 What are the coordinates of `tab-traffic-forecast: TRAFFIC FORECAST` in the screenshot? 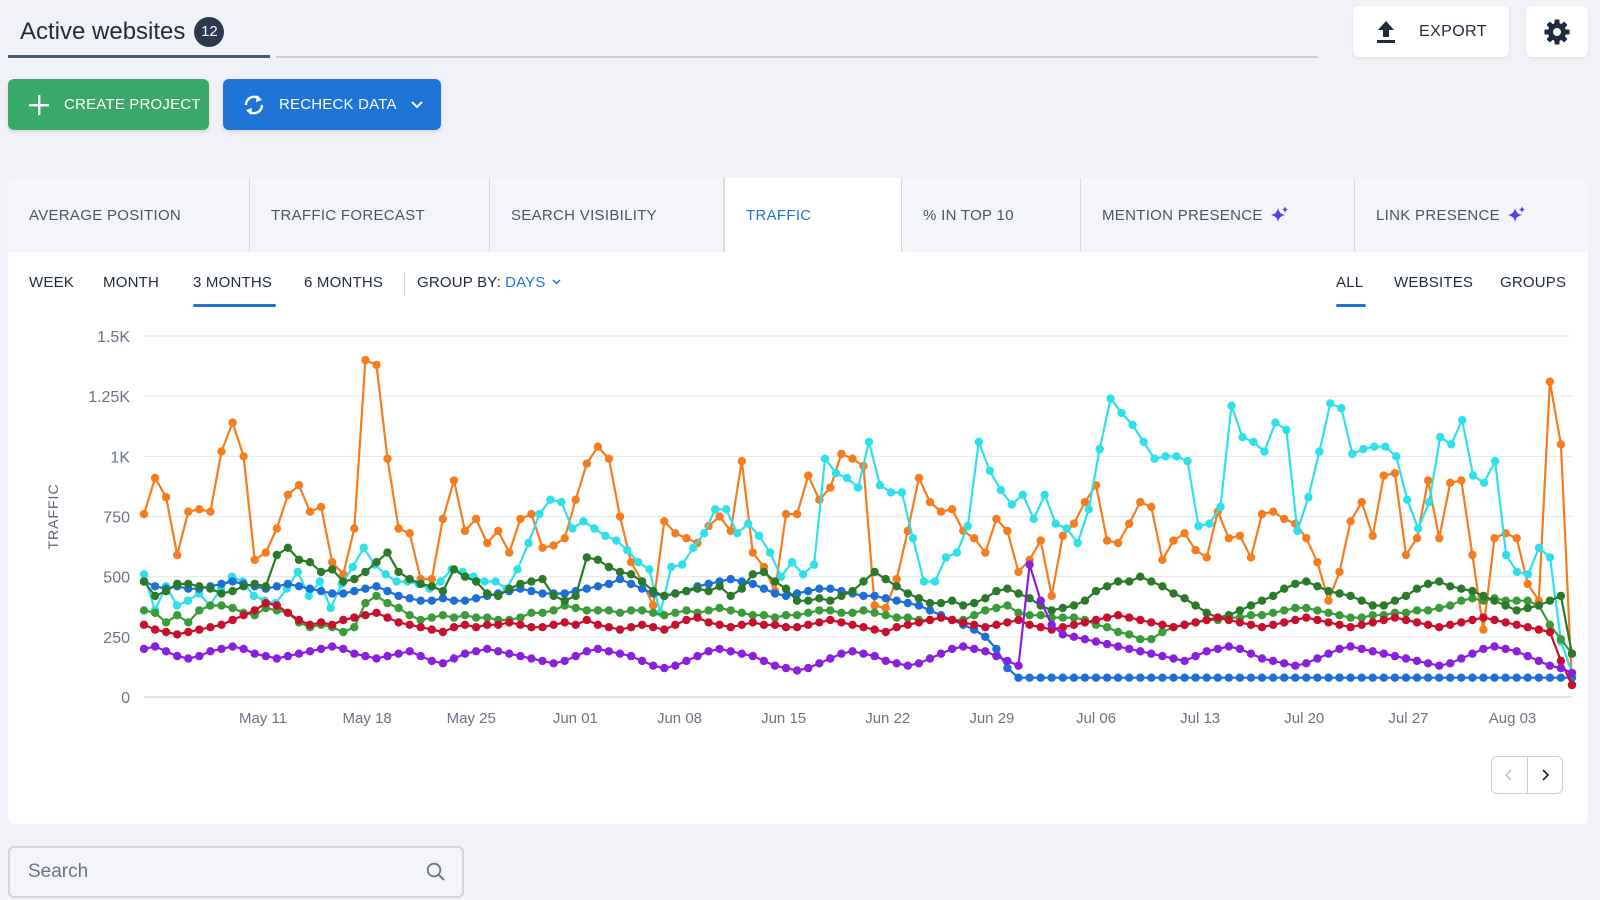 It's located at (370, 215).